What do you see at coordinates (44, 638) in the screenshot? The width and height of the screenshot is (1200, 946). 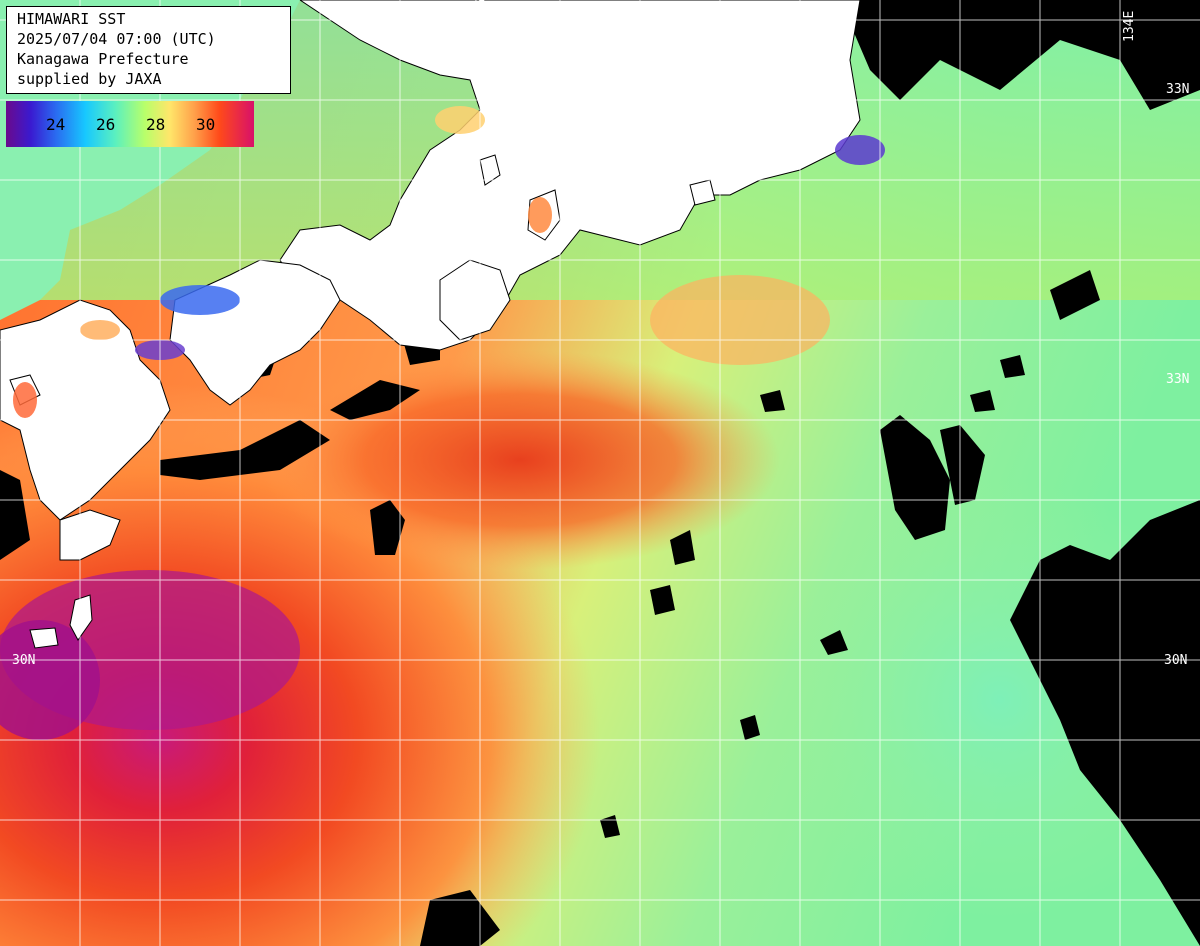 I see `island-yakushima` at bounding box center [44, 638].